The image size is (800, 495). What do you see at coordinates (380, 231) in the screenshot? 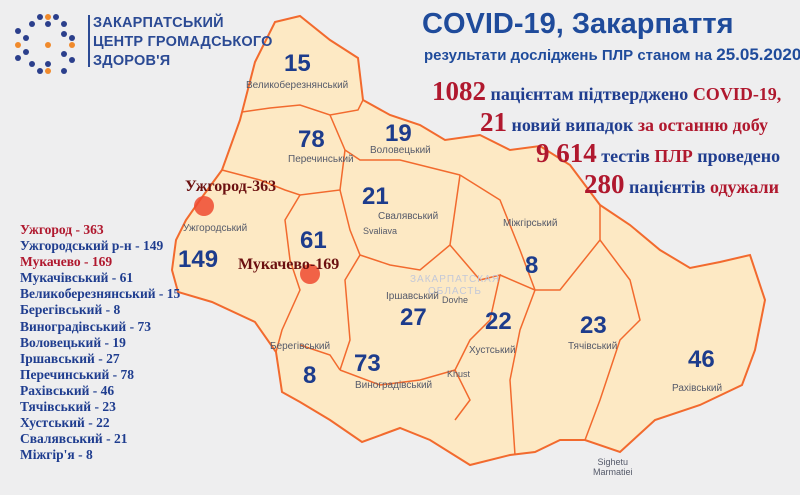
I see `town-label: Svaliava` at bounding box center [380, 231].